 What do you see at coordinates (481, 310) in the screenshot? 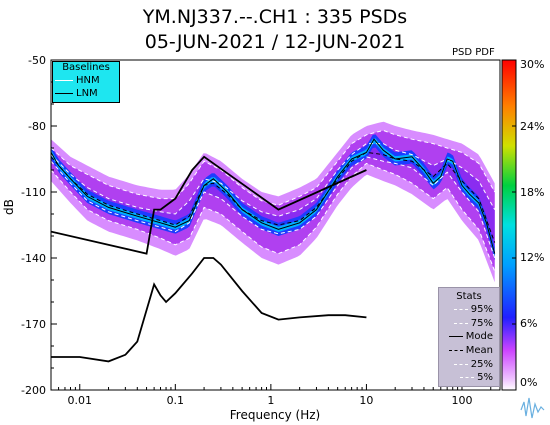
I see `legend-entry-95: 95%` at bounding box center [481, 310].